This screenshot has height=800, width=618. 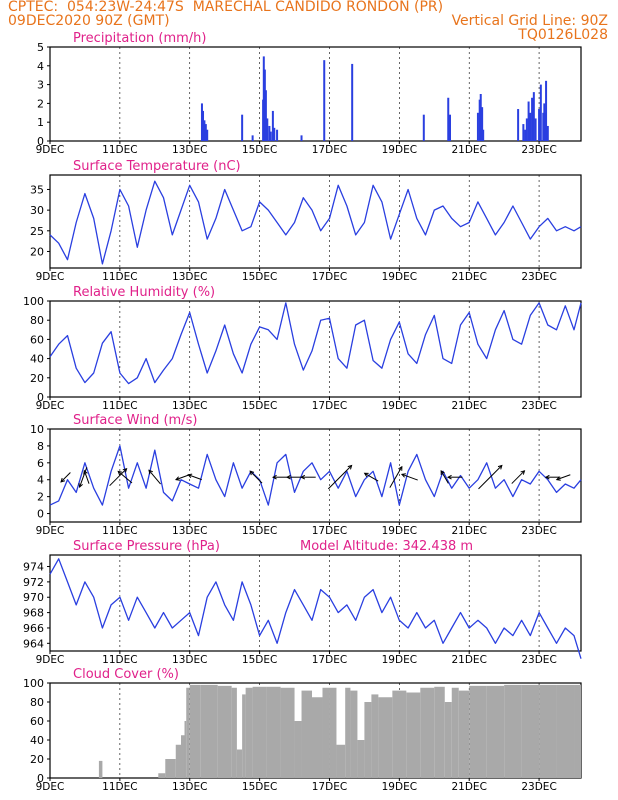 What do you see at coordinates (50, 406) in the screenshot?
I see `x-tick-label: 9DEC` at bounding box center [50, 406].